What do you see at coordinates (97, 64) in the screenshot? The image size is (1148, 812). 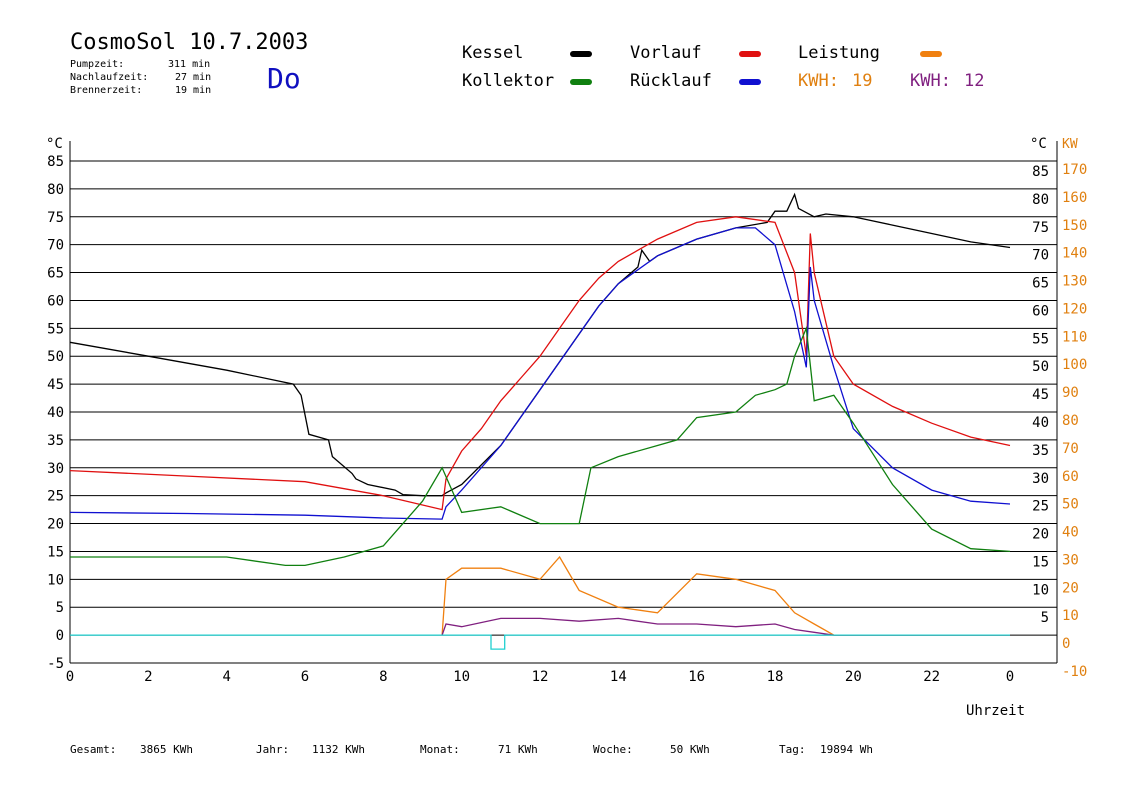 I see `pump-time-label: Pumpzeit:` at bounding box center [97, 64].